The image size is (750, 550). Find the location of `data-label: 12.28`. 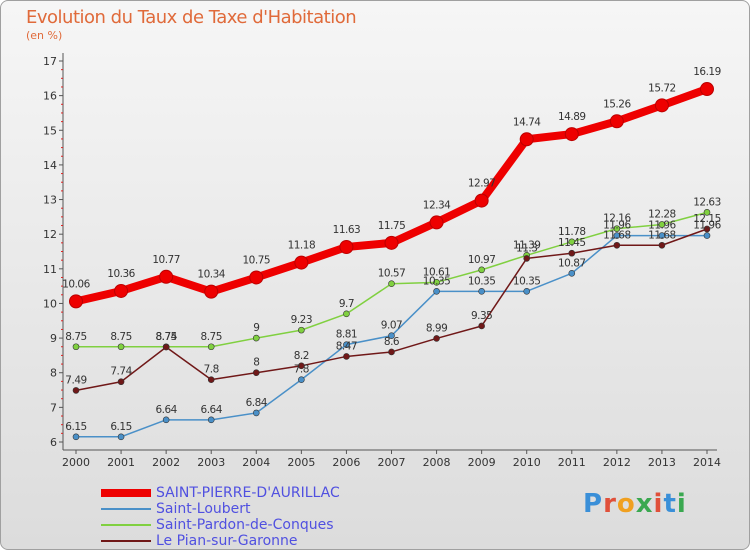

data-label: 12.28 is located at coordinates (662, 214).